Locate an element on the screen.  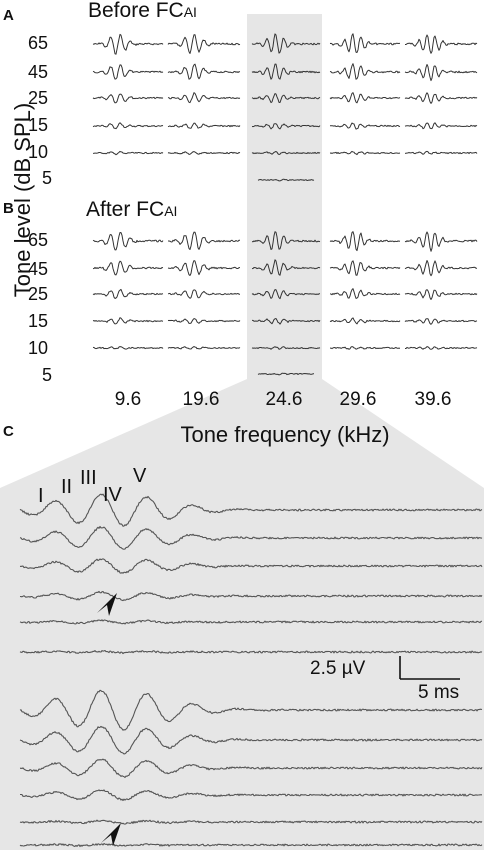
panel-a-title-sub: AI is located at coordinates (190, 12).